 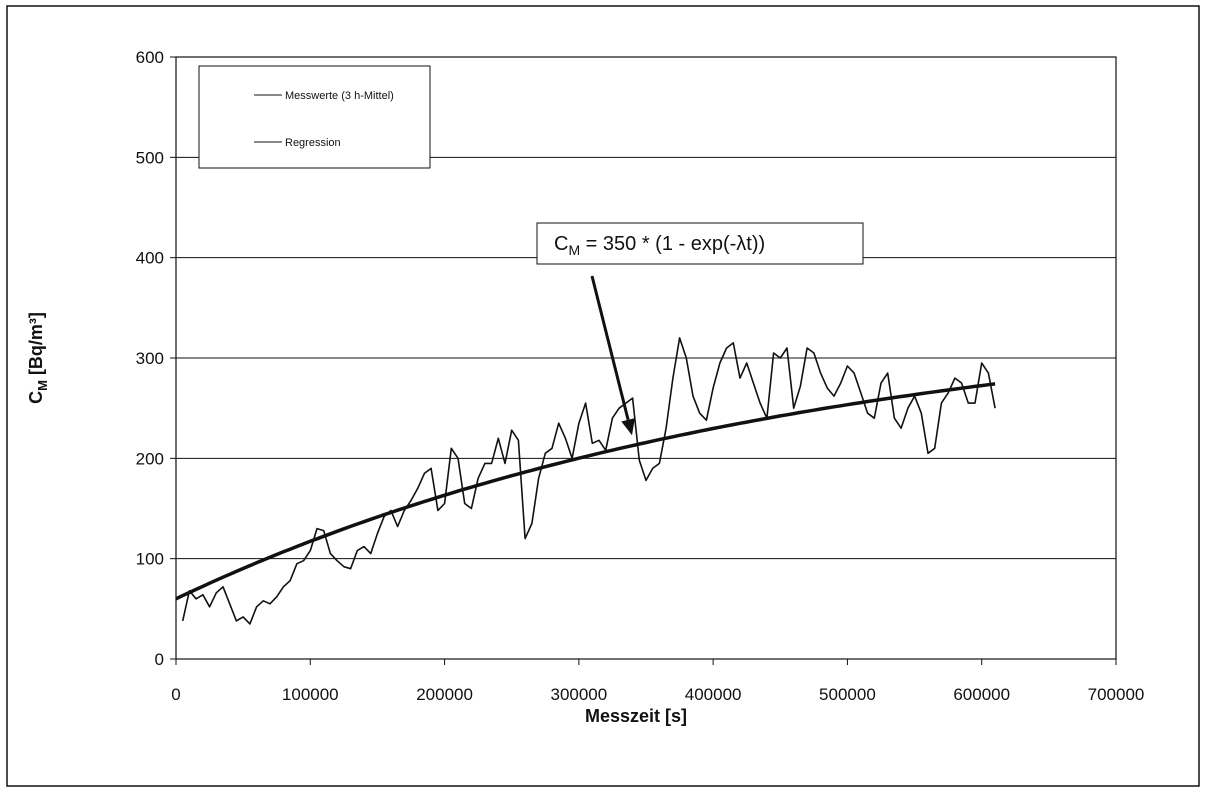 What do you see at coordinates (150, 57) in the screenshot?
I see `y-tick-label-600: 600` at bounding box center [150, 57].